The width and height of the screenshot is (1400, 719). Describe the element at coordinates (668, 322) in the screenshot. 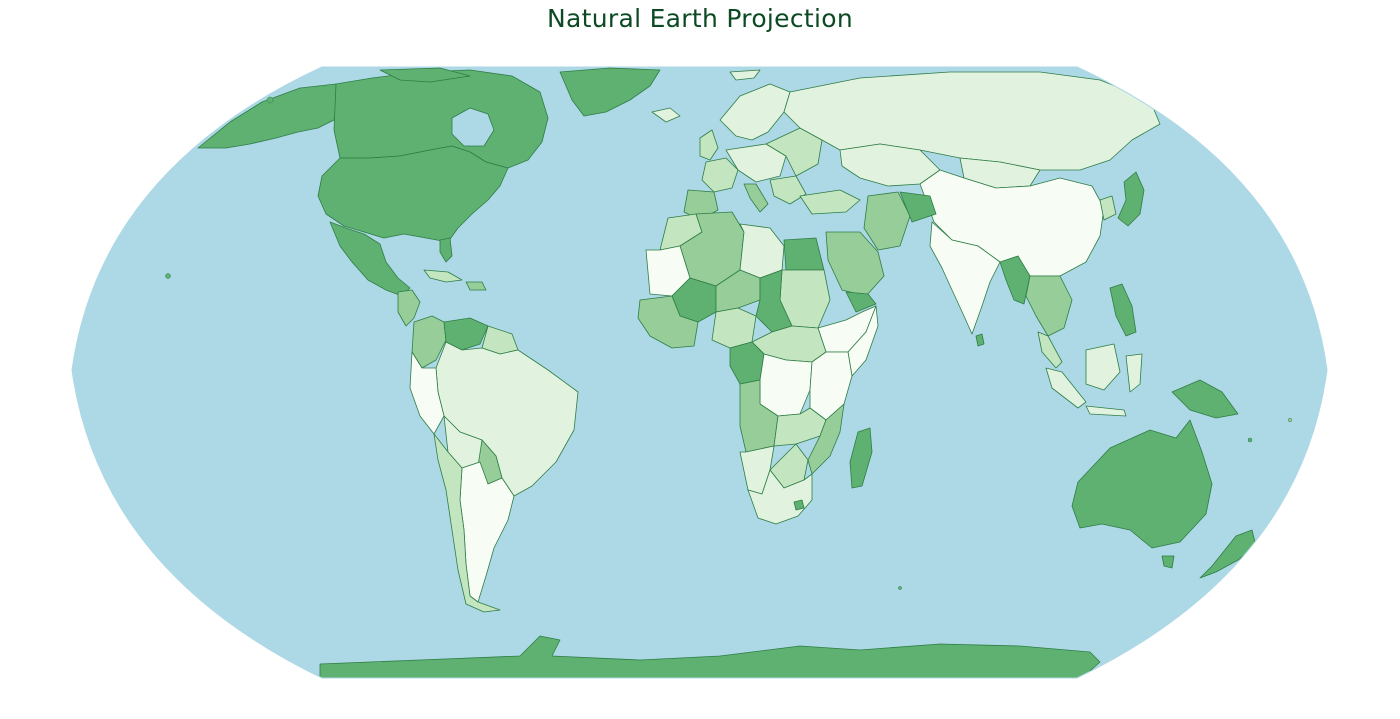

I see `west-africa` at that location.